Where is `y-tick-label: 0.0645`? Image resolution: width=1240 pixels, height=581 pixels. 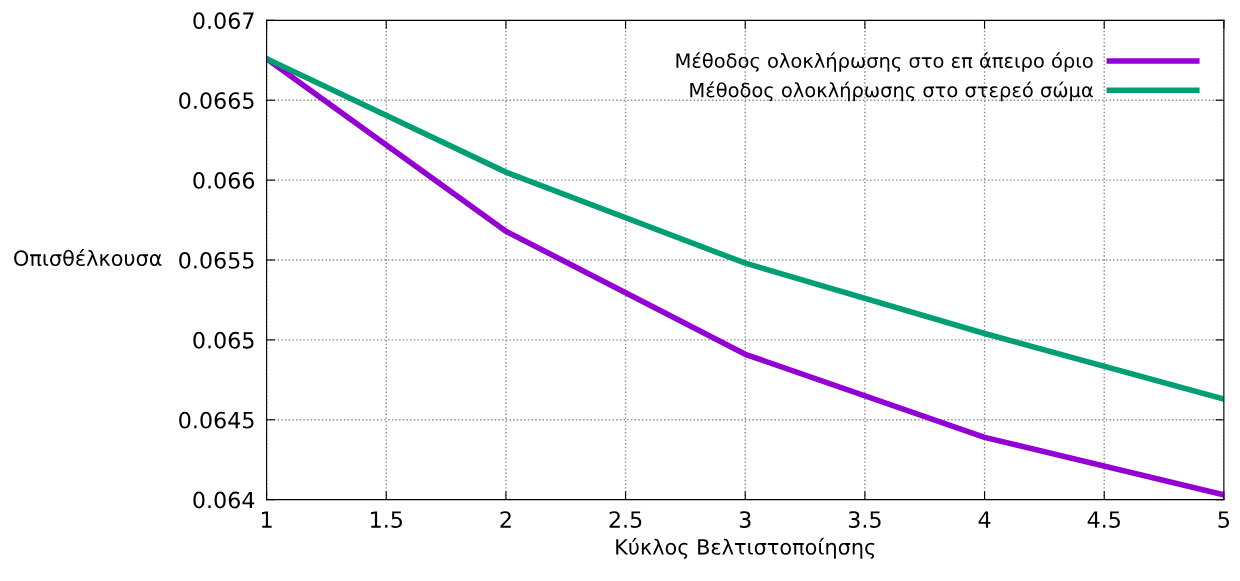
y-tick-label: 0.0645 is located at coordinates (216, 420).